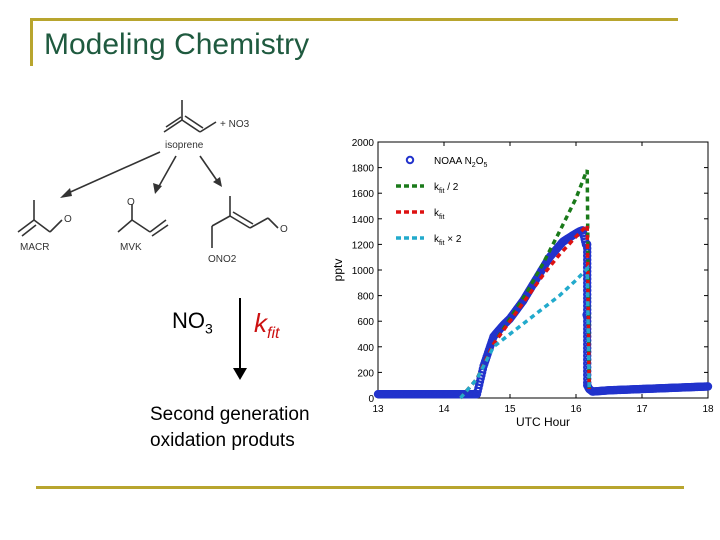 The image size is (720, 540). I want to click on x-axis-label: UTC Hour, so click(543, 422).